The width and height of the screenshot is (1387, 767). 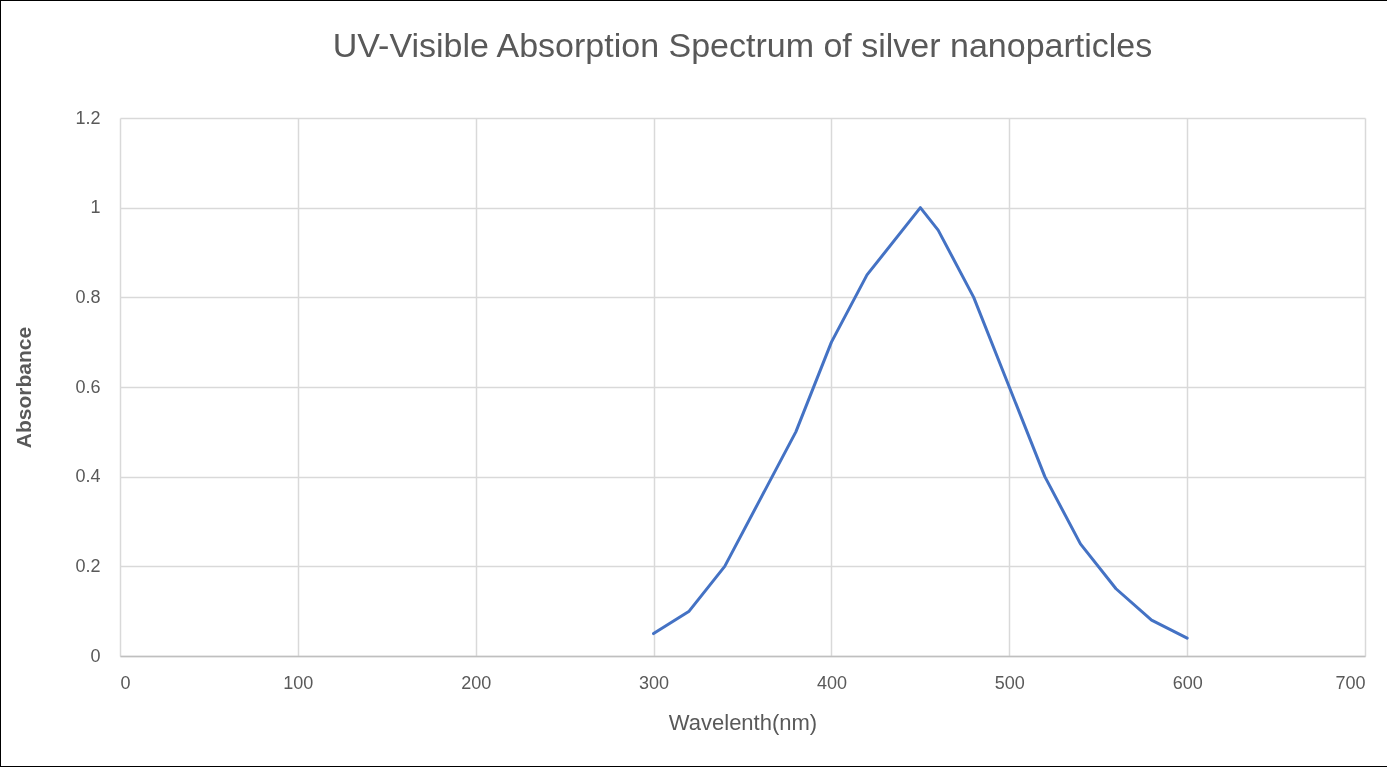 I want to click on y-tick-label: 0, so click(x=95, y=655).